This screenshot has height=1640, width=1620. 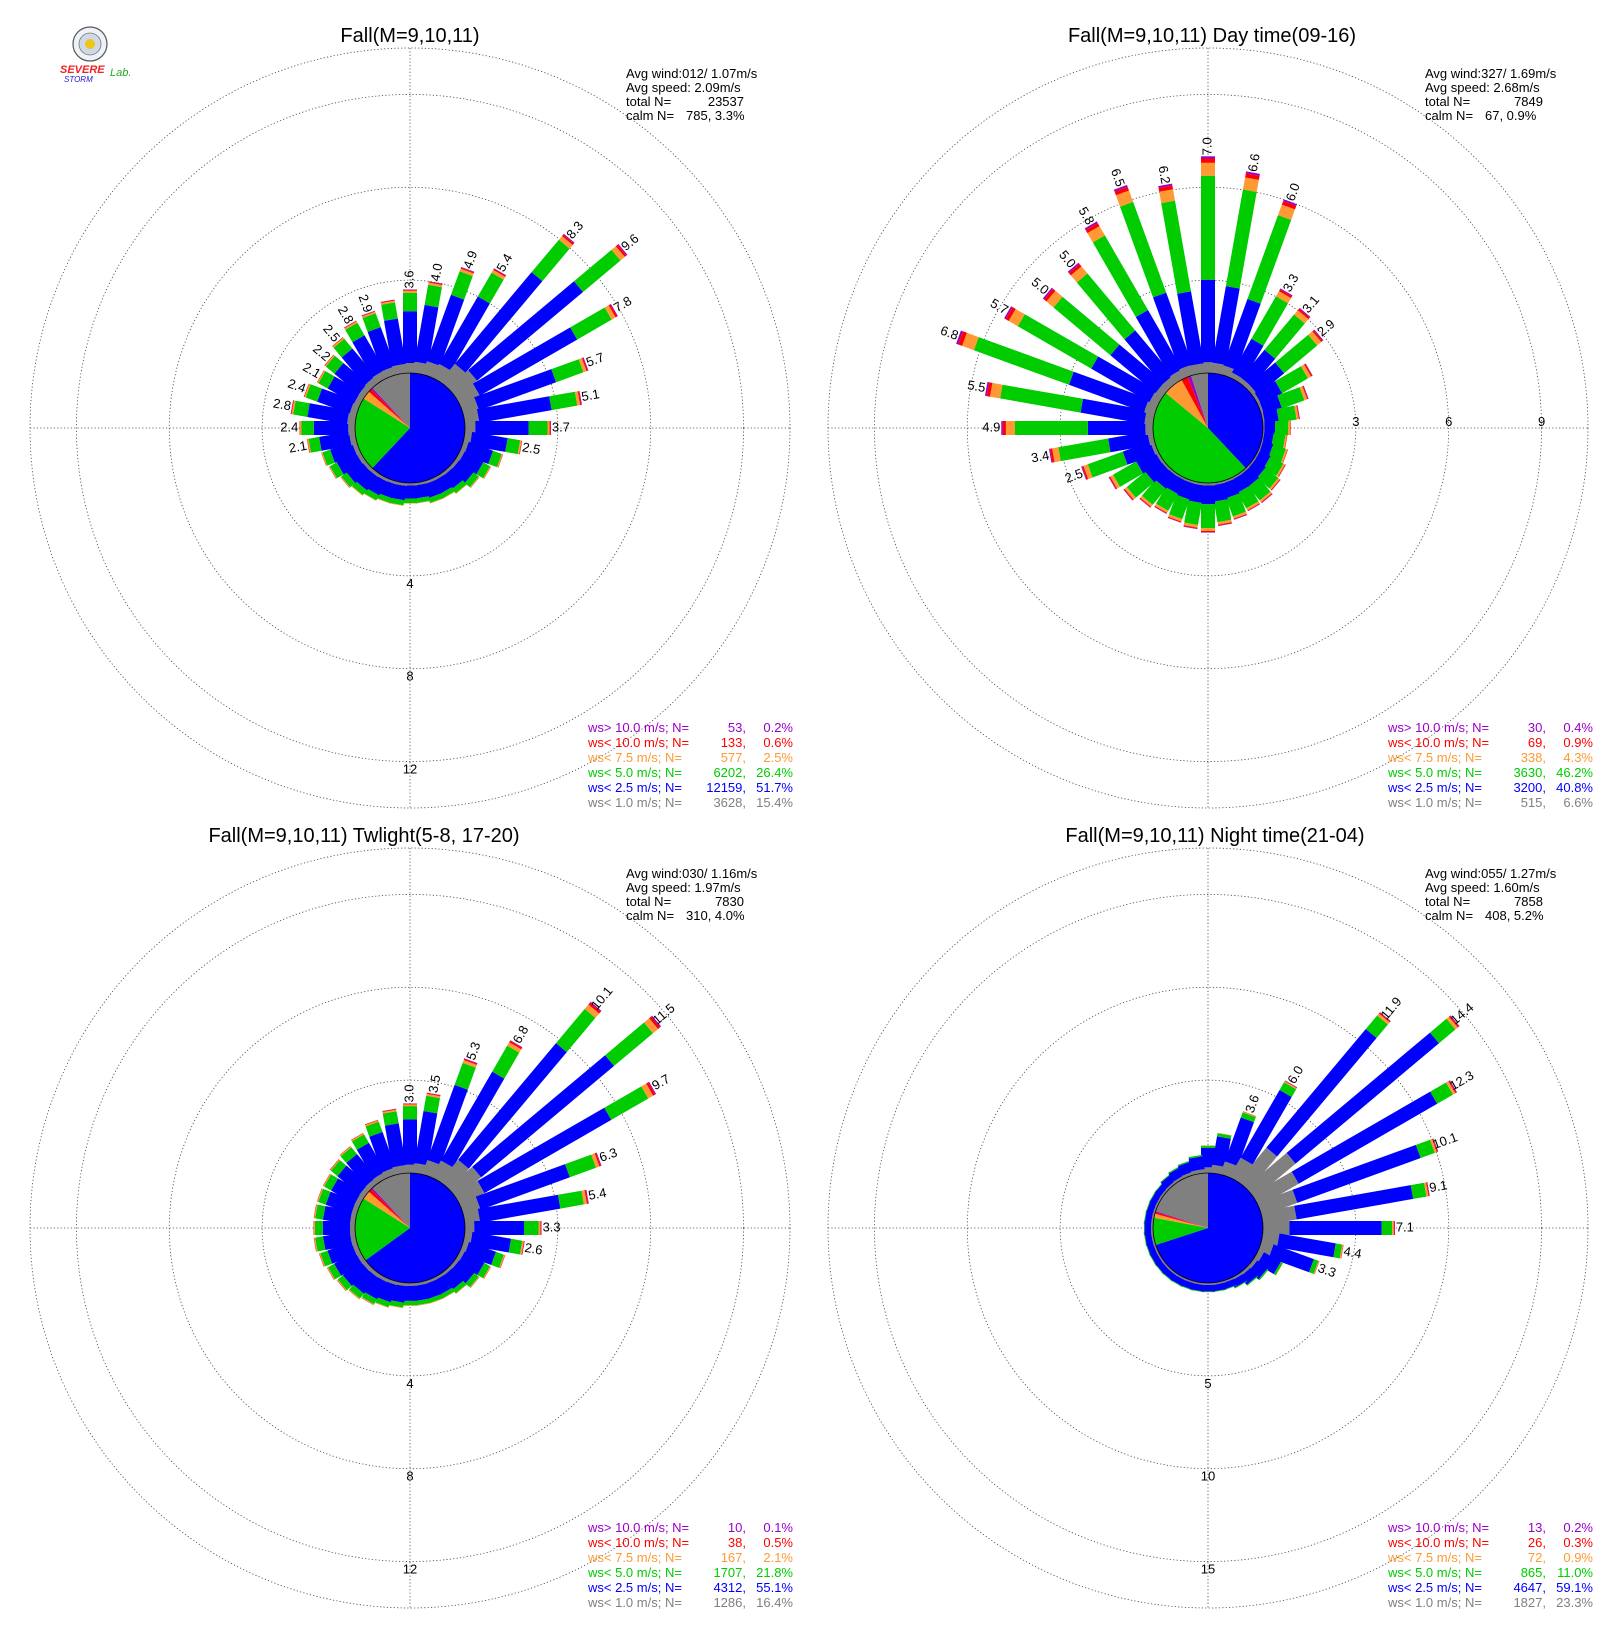 I want to click on legend-label-lt25: ws< 2.5 m/s; N=, so click(x=634, y=787).